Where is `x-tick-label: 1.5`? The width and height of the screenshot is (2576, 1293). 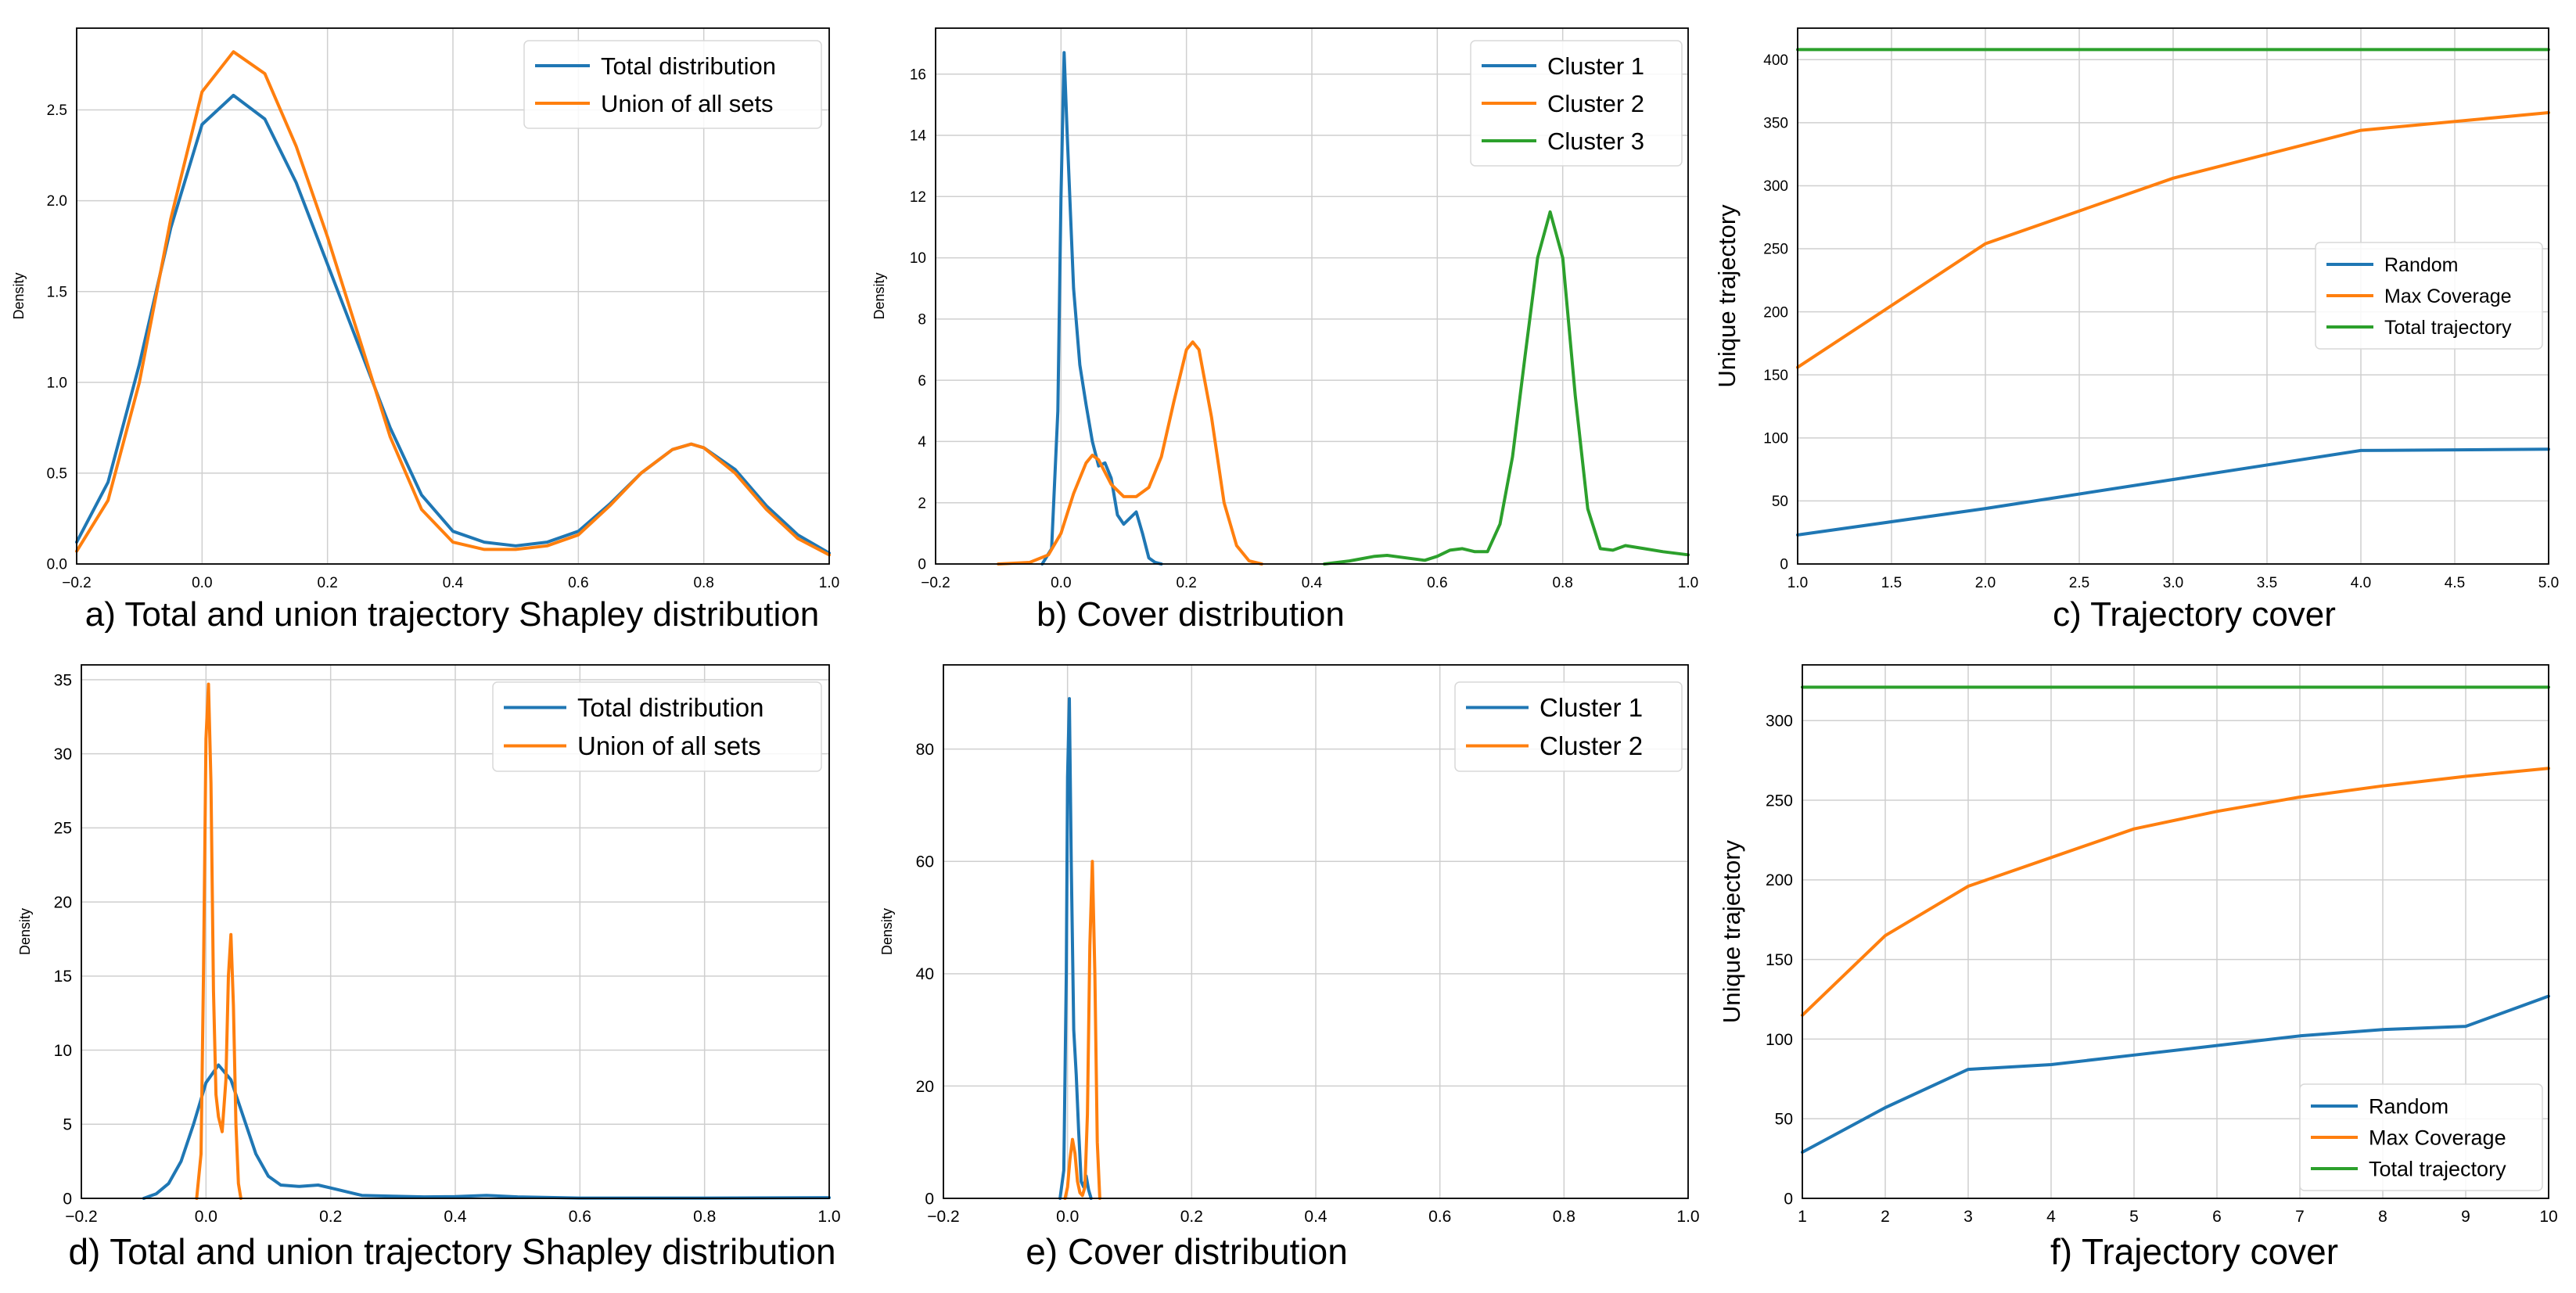 x-tick-label: 1.5 is located at coordinates (1892, 583).